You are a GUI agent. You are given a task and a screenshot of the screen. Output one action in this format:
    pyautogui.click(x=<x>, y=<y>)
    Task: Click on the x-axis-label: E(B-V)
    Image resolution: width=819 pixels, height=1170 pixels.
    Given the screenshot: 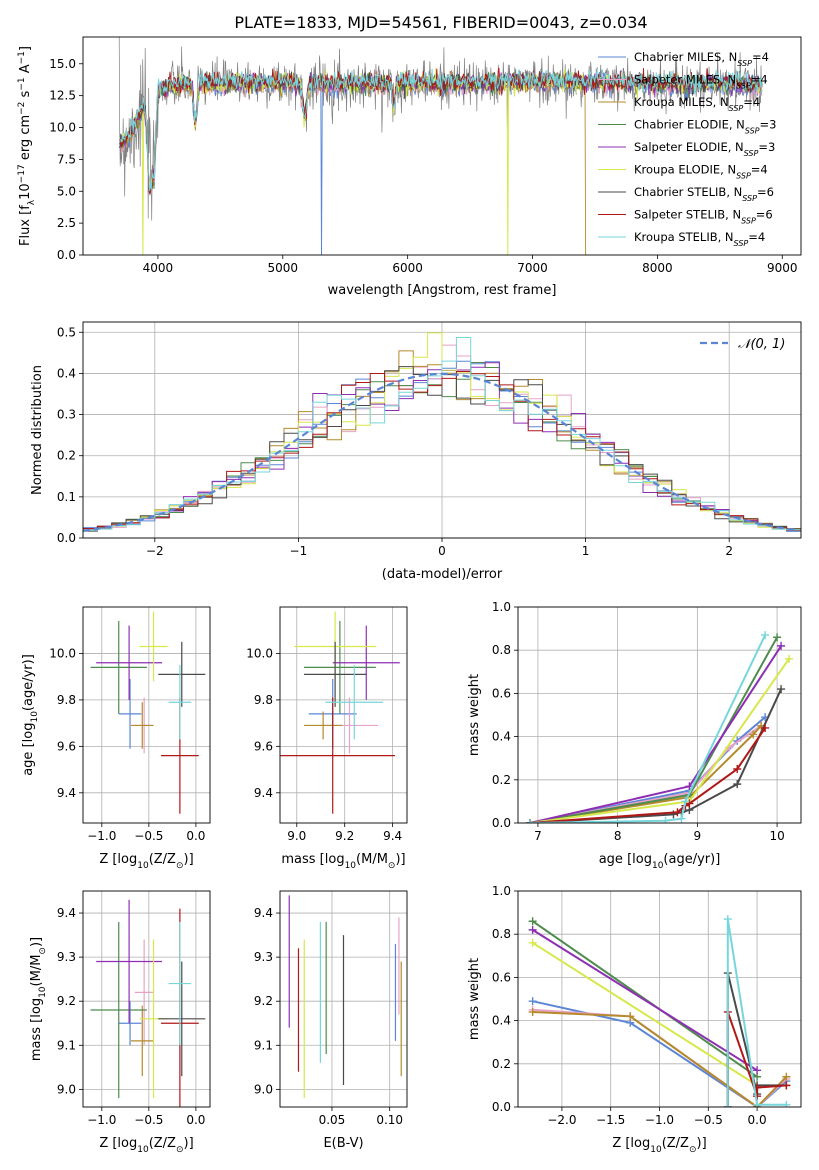 What is the action you would take?
    pyautogui.click(x=343, y=1143)
    